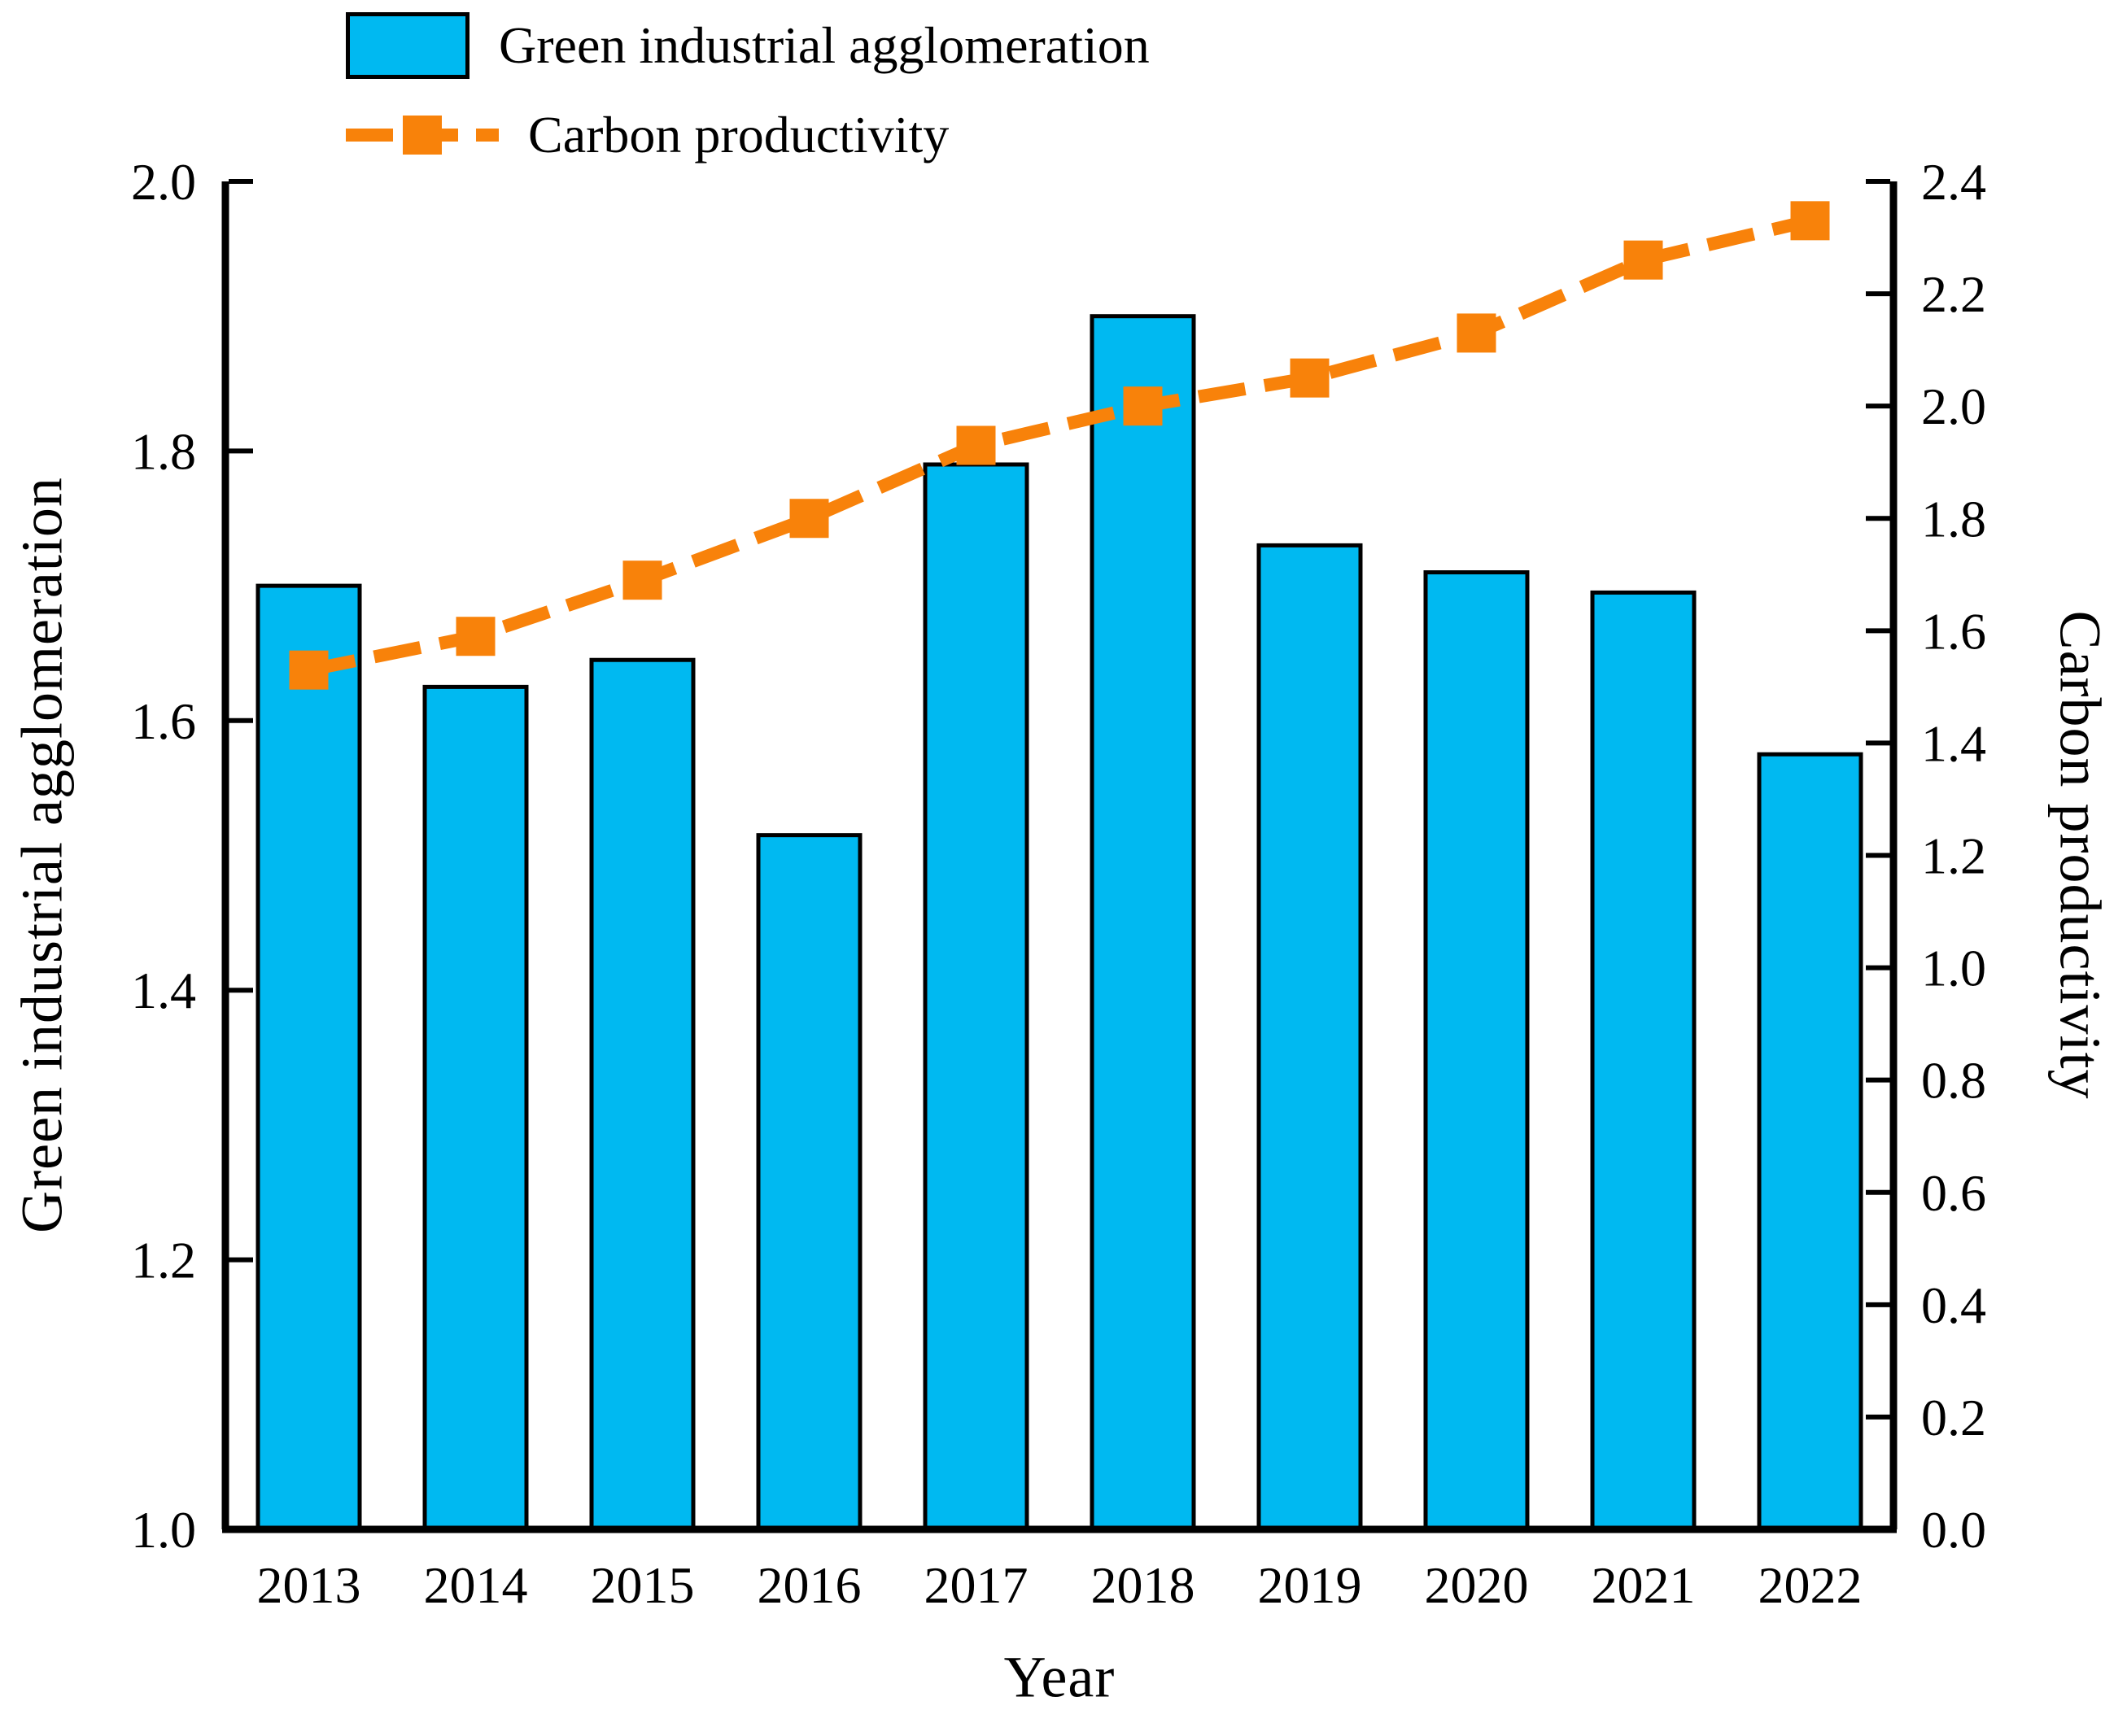 This screenshot has width=2127, height=1736. What do you see at coordinates (824, 45) in the screenshot?
I see `legend-label-bars: Green industrial agglomeration` at bounding box center [824, 45].